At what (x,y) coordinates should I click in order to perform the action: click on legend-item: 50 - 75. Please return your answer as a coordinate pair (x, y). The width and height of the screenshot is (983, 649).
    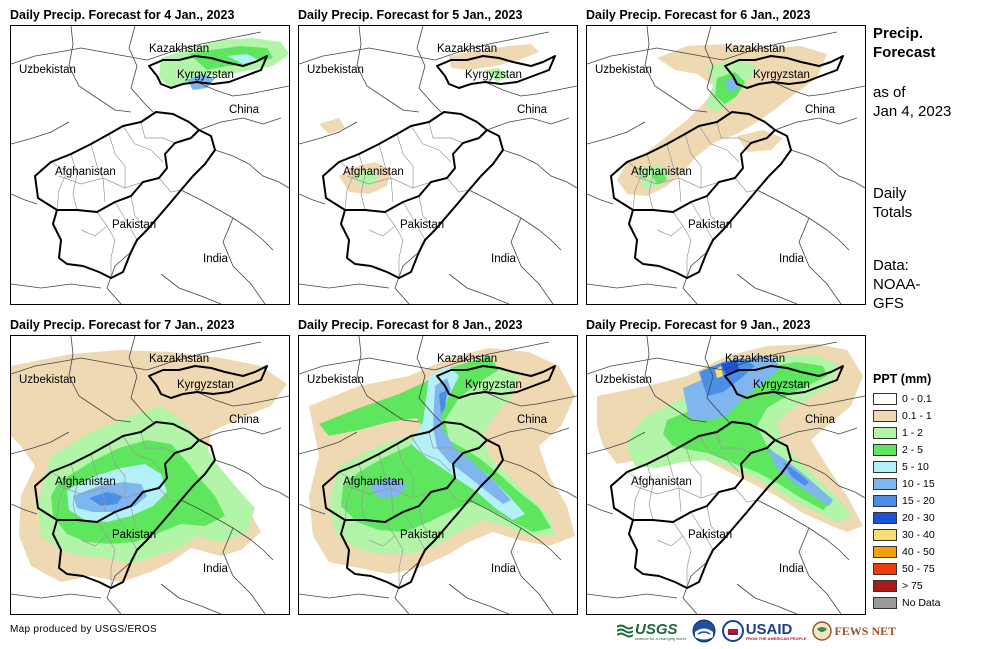
    Looking at the image, I should click on (923, 568).